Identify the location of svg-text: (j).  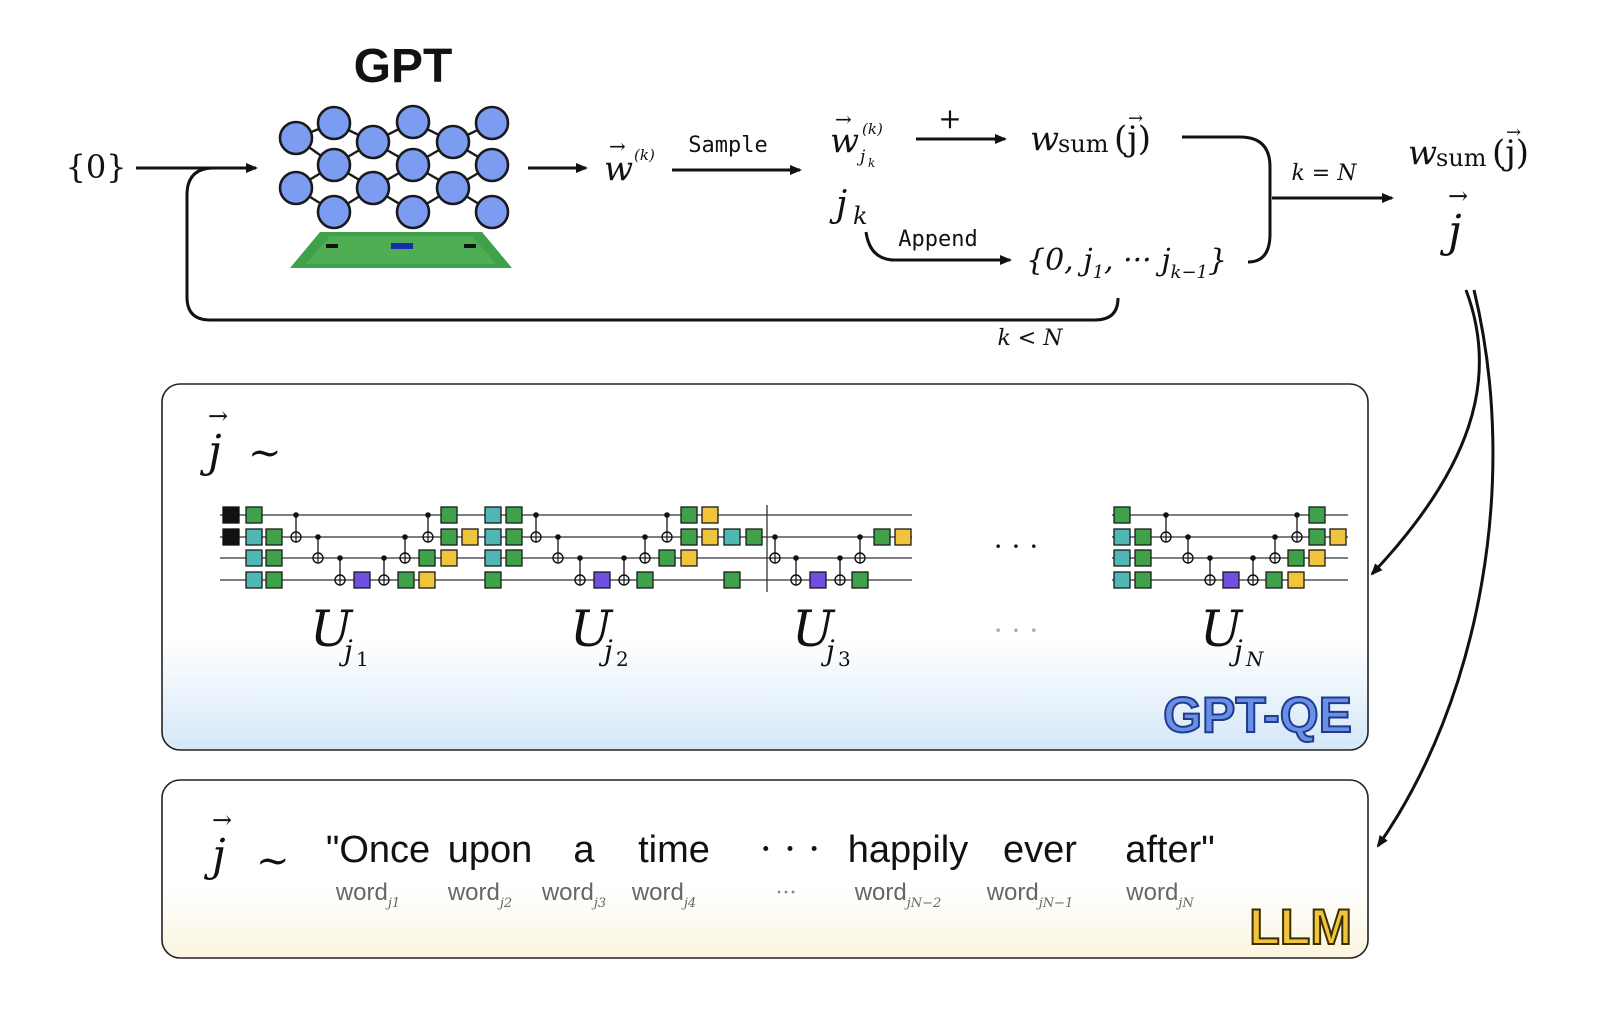
(1132, 139).